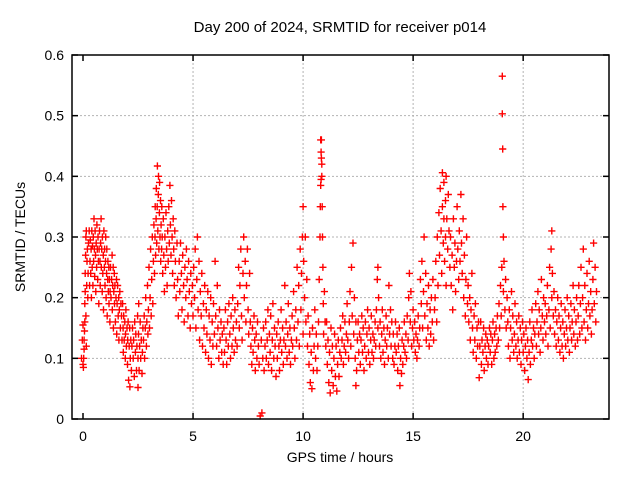 This screenshot has width=640, height=480. I want to click on y-axis-label: SRMTID / TECUs, so click(20, 237).